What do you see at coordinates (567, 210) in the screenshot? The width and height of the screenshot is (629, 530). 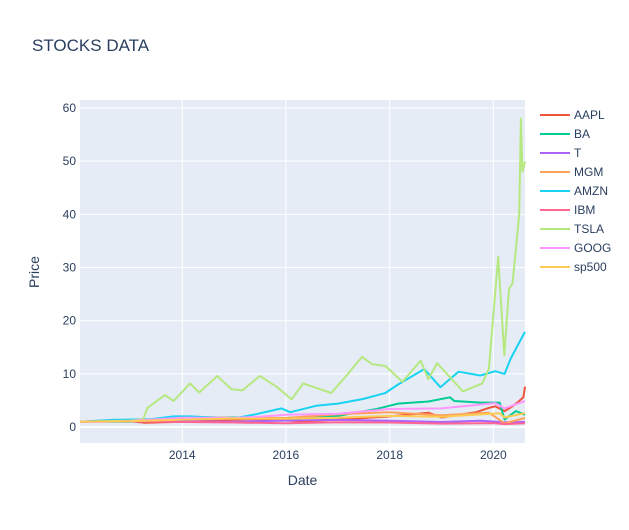 I see `legend-item-ibm: IBM` at bounding box center [567, 210].